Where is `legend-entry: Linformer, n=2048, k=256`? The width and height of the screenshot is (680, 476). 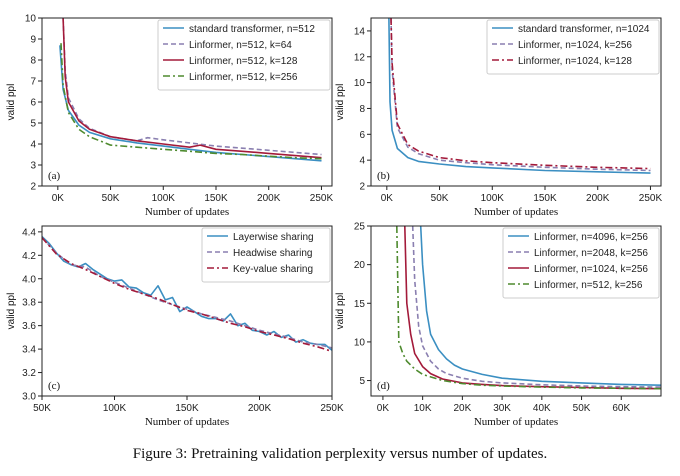 legend-entry: Linformer, n=2048, k=256 is located at coordinates (591, 253).